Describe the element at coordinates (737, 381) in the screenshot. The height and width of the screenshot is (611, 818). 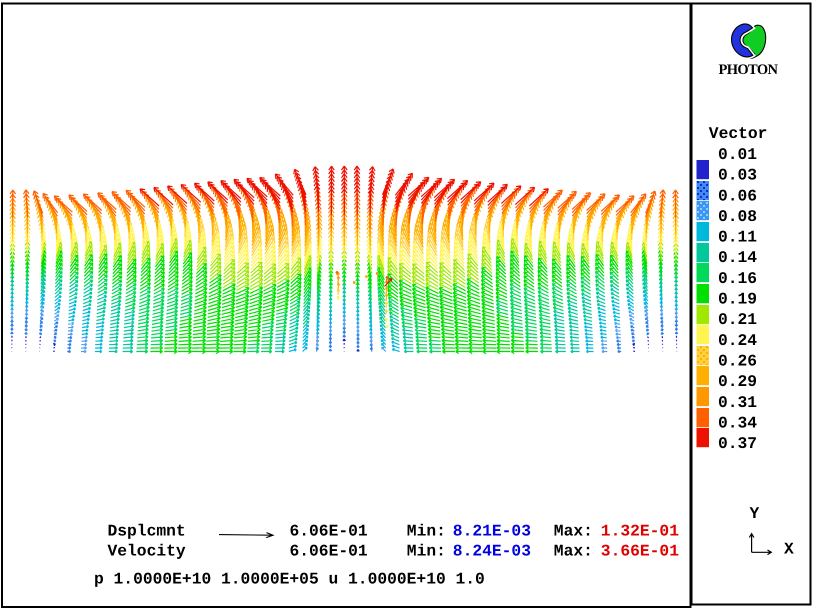
I see `svg-text: 0.29` at that location.